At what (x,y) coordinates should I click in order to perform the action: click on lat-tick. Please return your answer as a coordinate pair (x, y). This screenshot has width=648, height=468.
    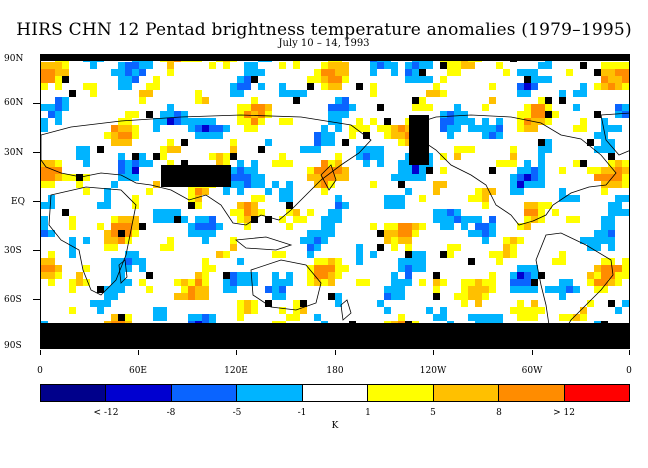
    Looking at the image, I should click on (36, 103).